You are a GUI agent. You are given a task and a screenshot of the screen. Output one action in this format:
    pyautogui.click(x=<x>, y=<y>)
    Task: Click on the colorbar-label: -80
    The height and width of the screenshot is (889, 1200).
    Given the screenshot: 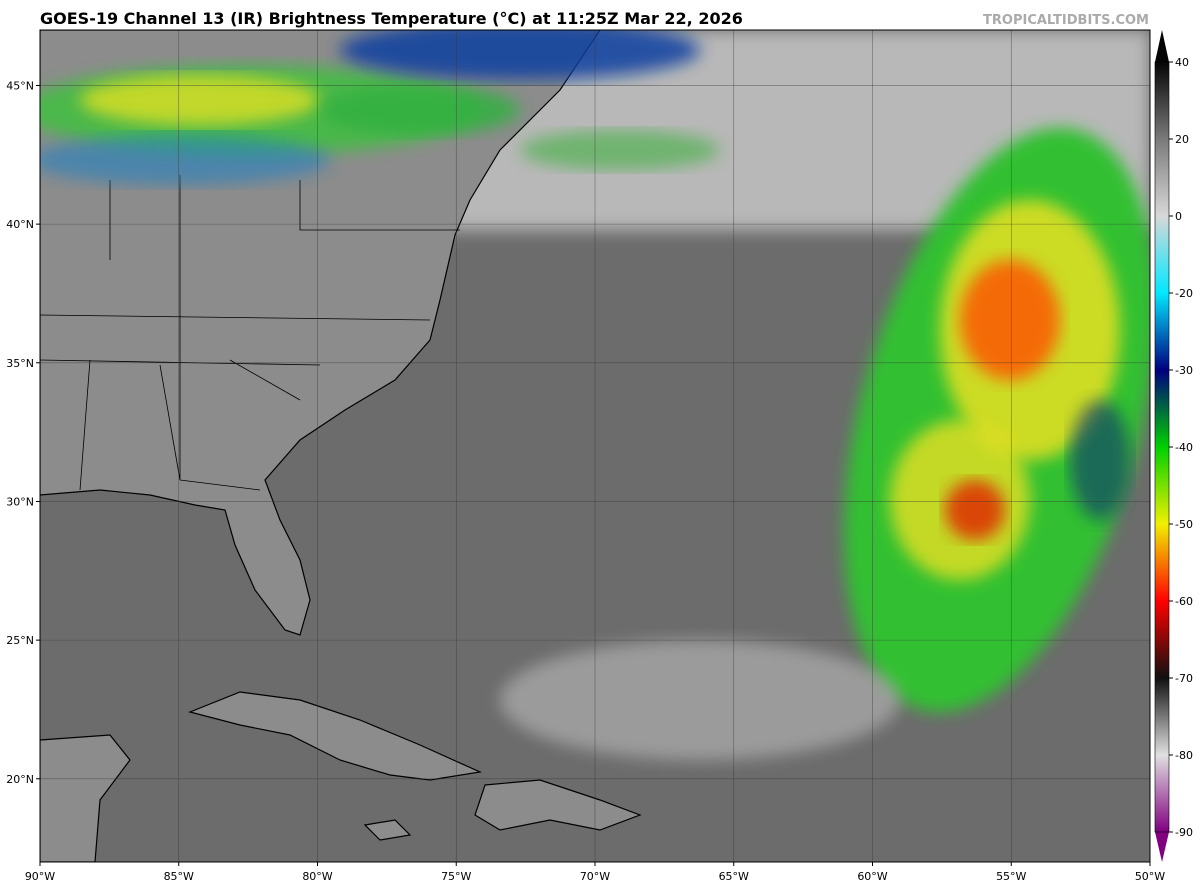 What is the action you would take?
    pyautogui.click(x=1184, y=755)
    